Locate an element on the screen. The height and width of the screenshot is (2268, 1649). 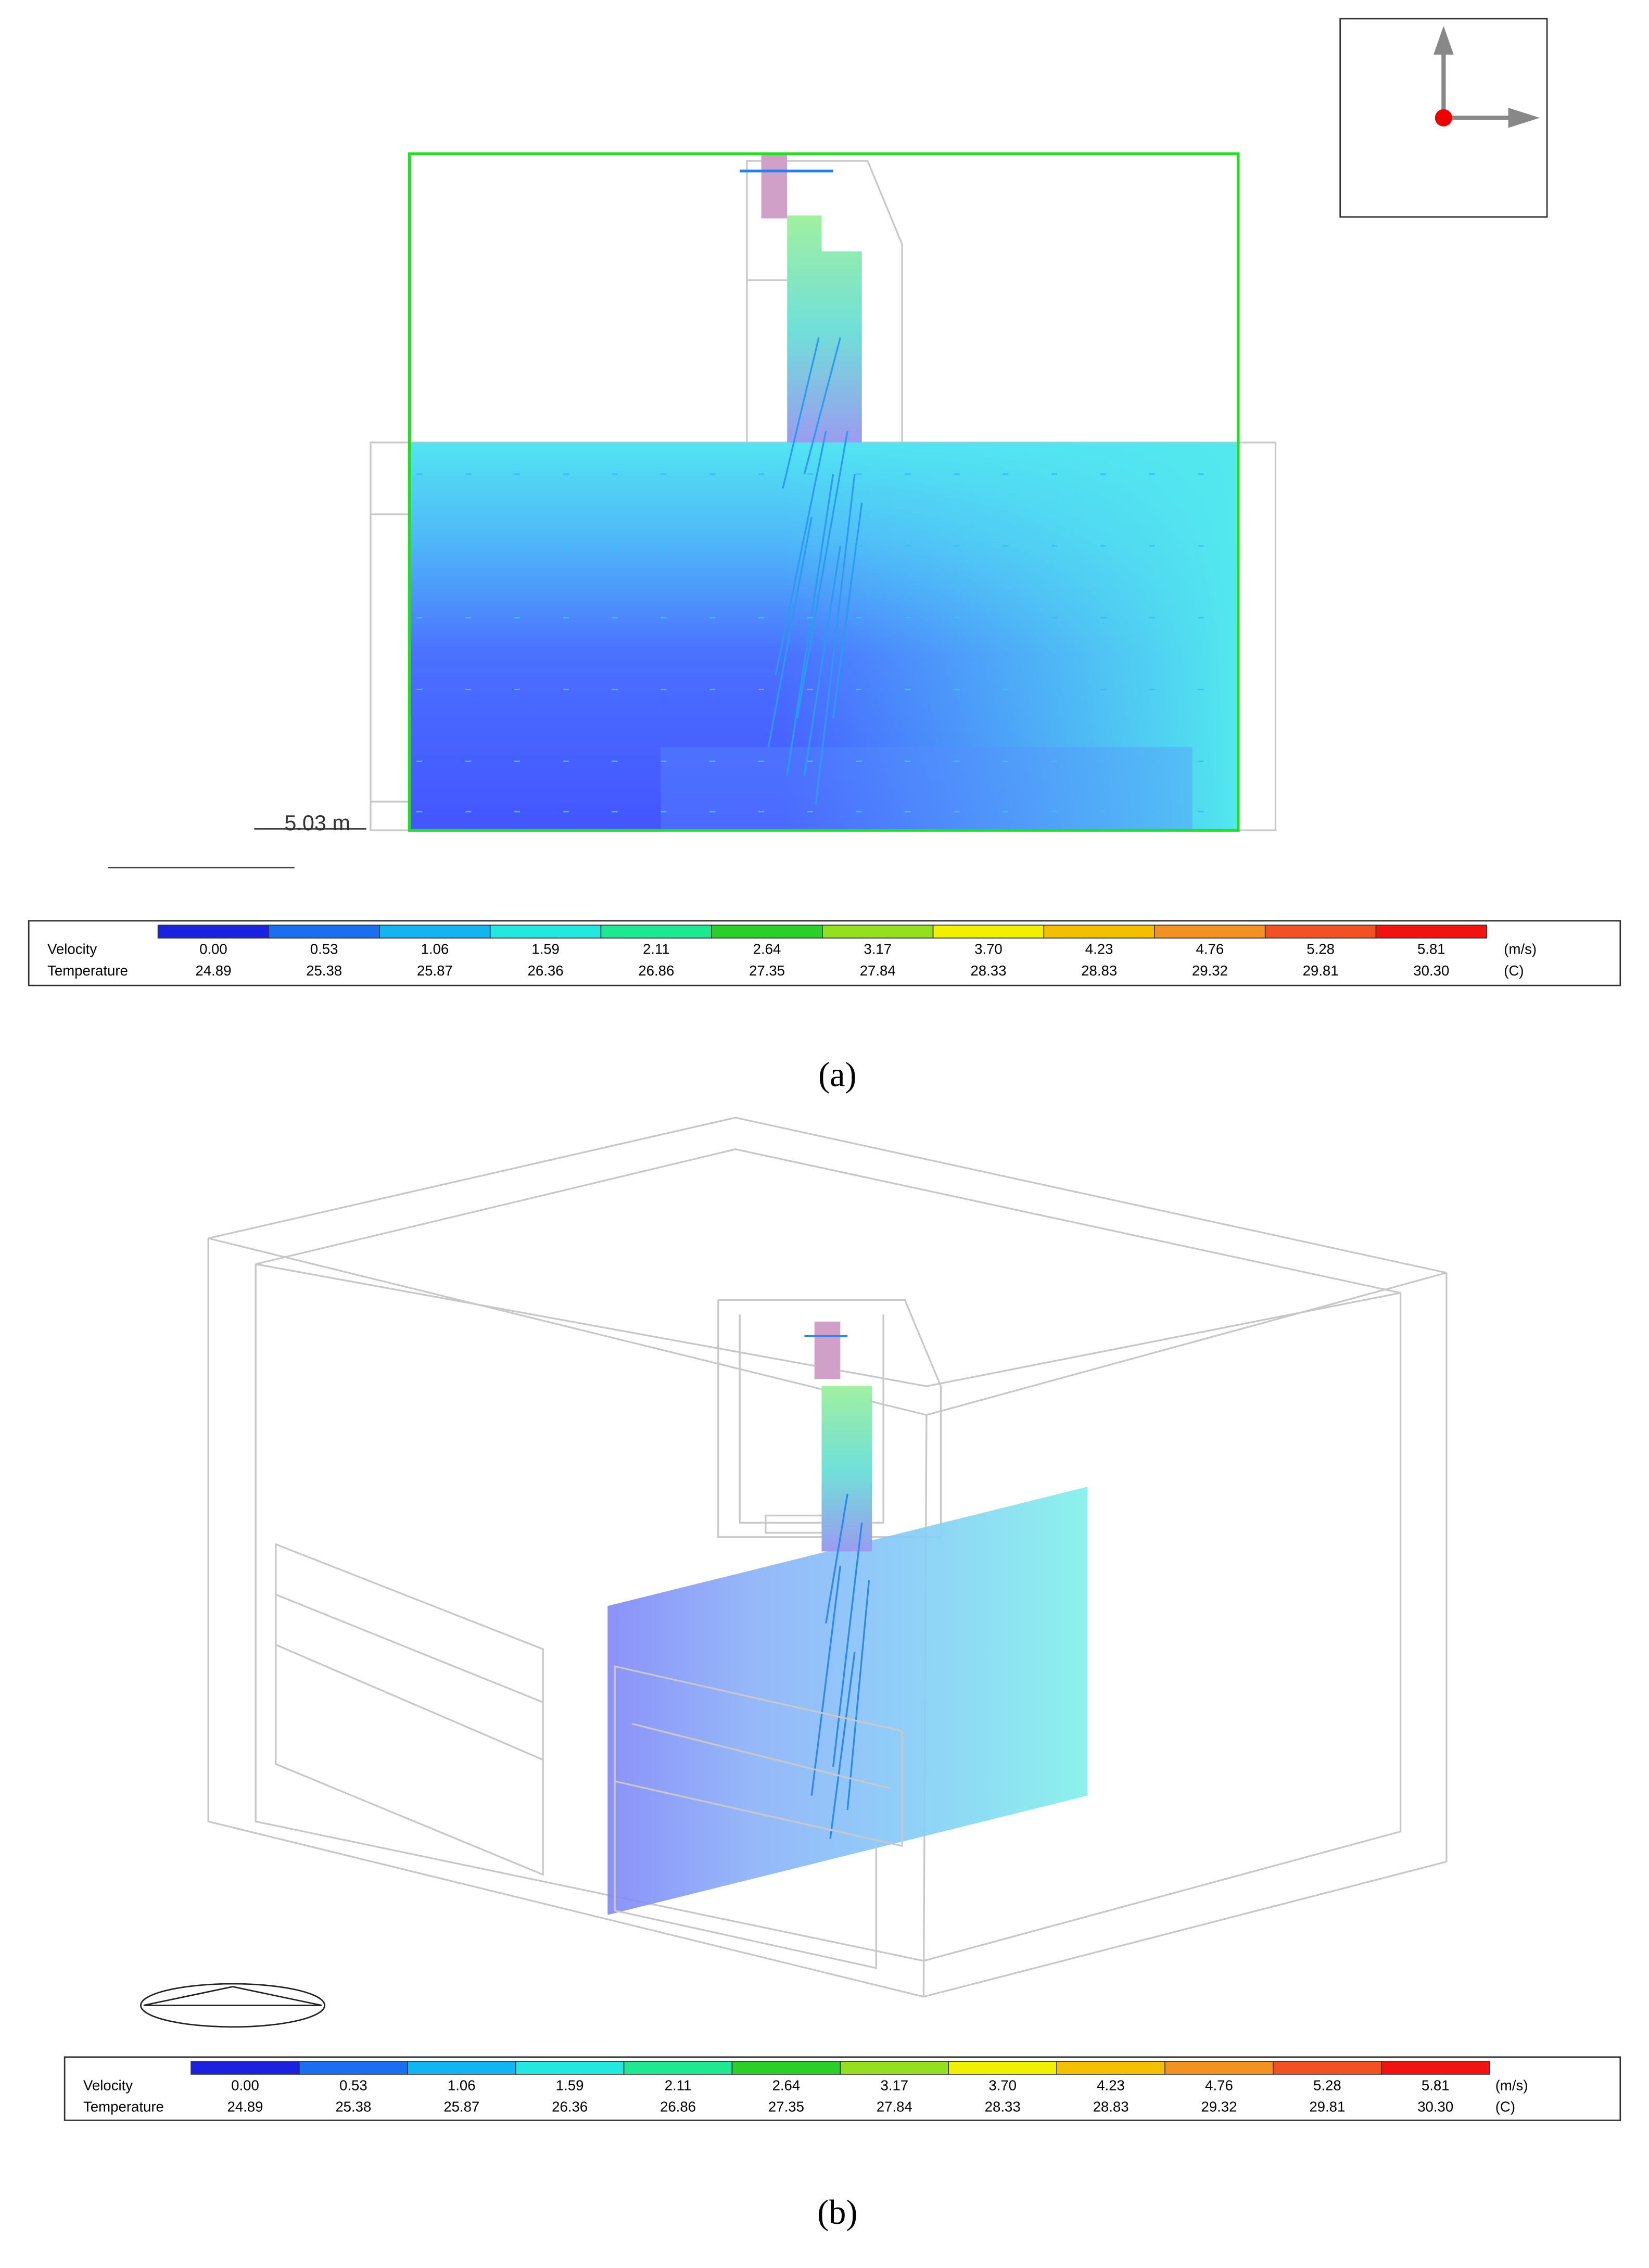
hood-outline is located at coordinates (824, 301).